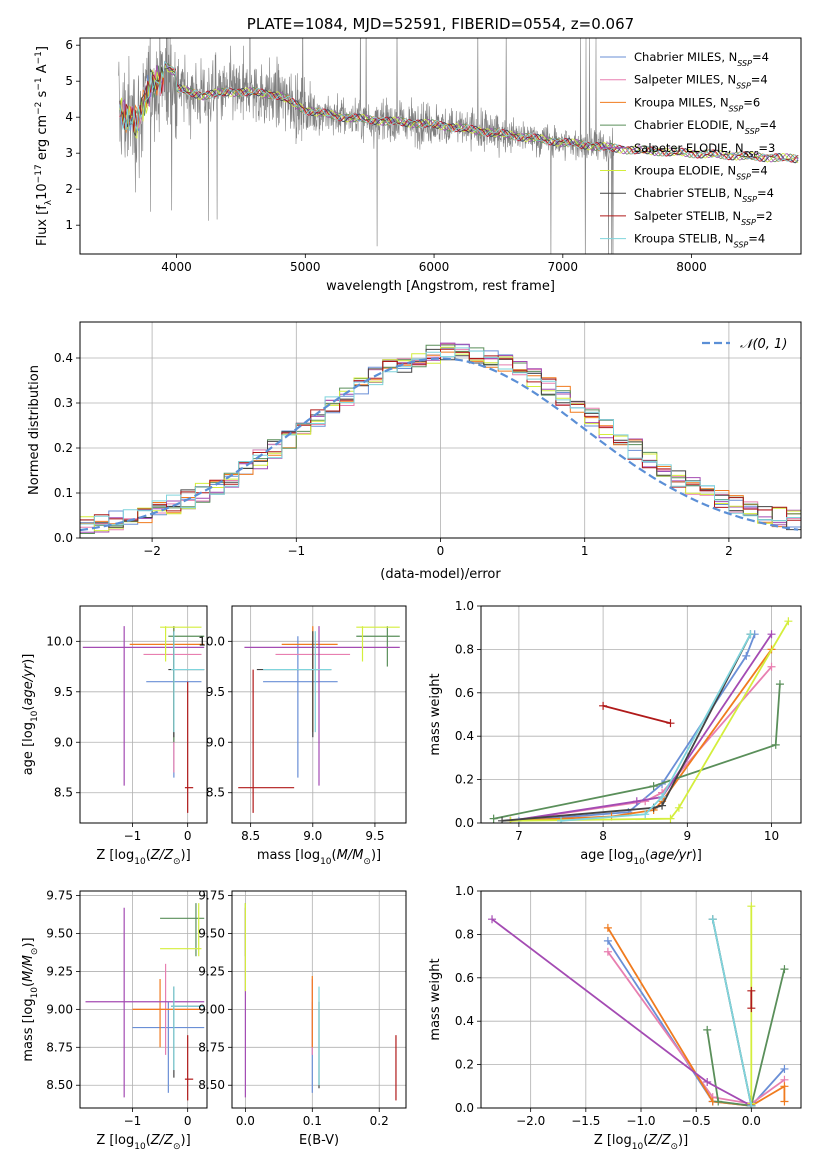 Image resolution: width=819 pixels, height=1170 pixels. What do you see at coordinates (211, 1085) in the screenshot?
I see `y-tick-label: 8.50` at bounding box center [211, 1085].